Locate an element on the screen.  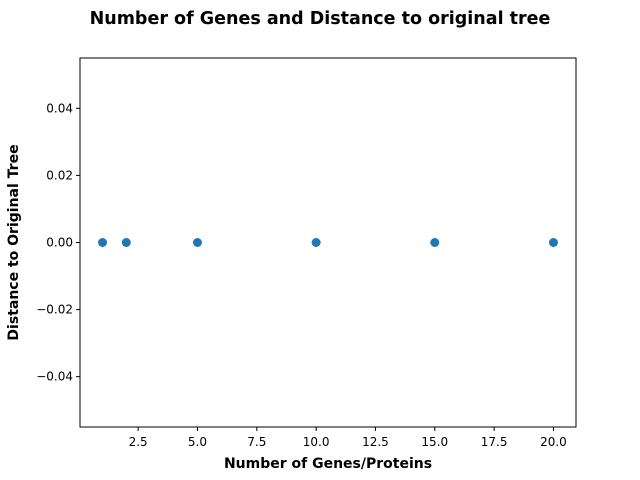
x-tick-label: 17.5 is located at coordinates (494, 442).